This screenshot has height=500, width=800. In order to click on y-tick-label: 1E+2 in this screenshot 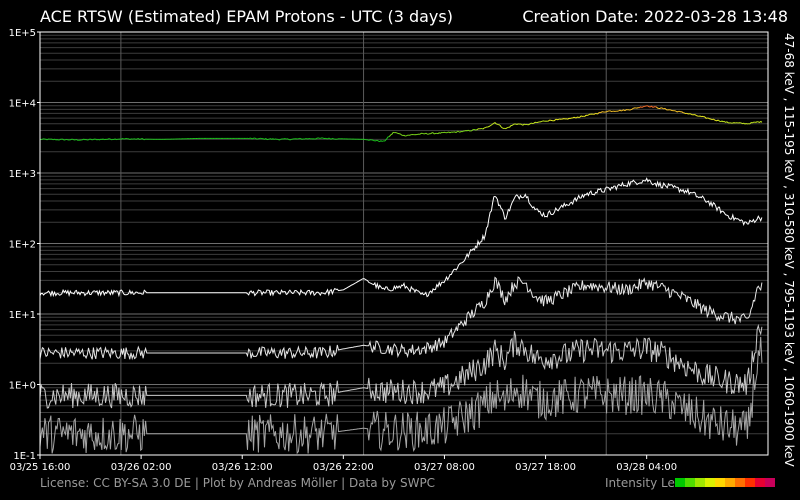, I will do `click(22, 245)`.